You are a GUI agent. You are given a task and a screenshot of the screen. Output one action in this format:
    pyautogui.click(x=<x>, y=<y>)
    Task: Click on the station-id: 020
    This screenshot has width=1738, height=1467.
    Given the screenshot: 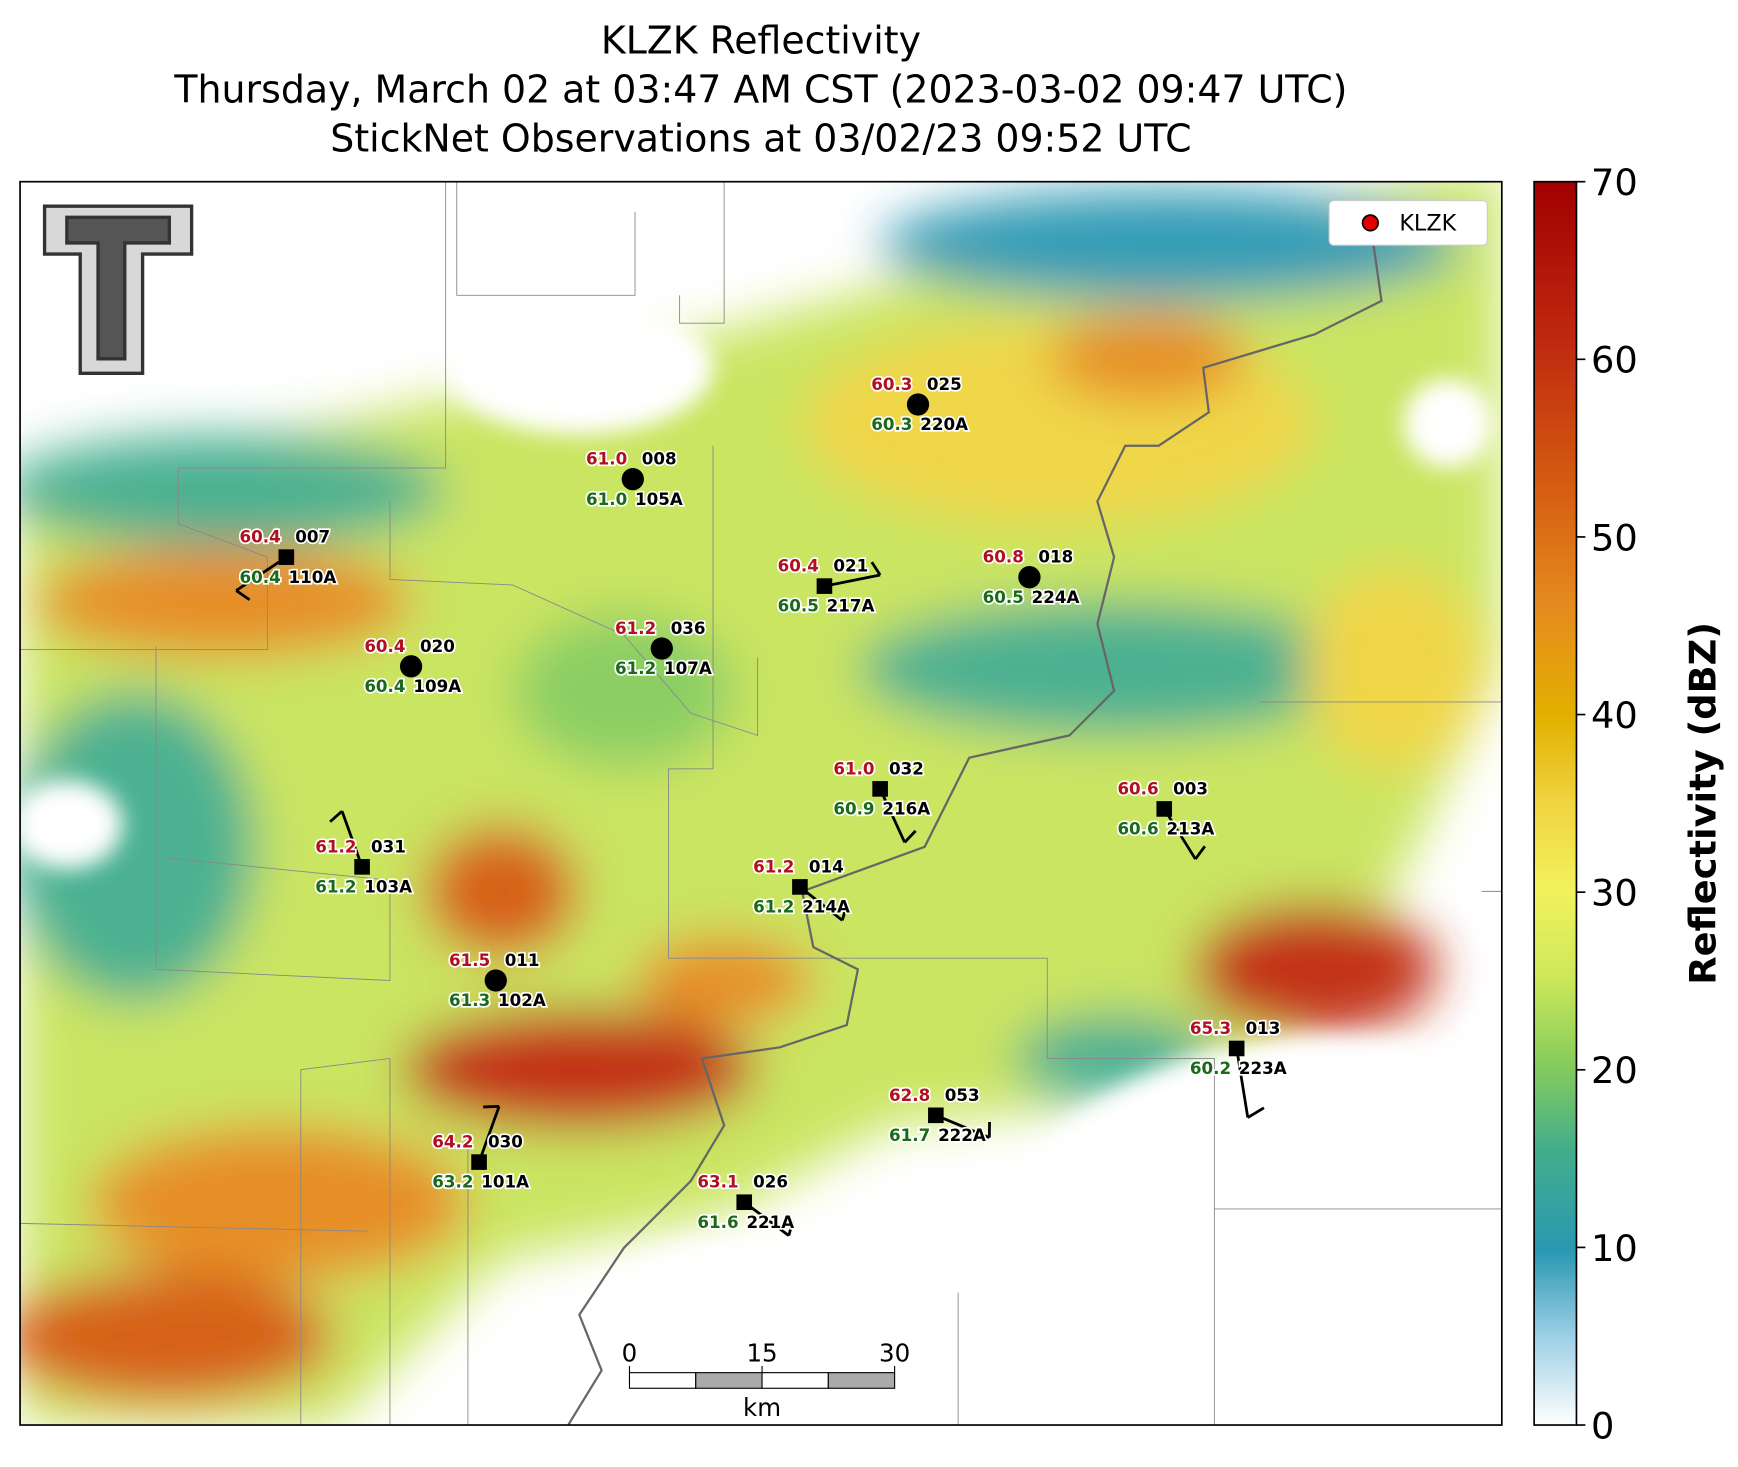 What is the action you would take?
    pyautogui.click(x=437, y=646)
    